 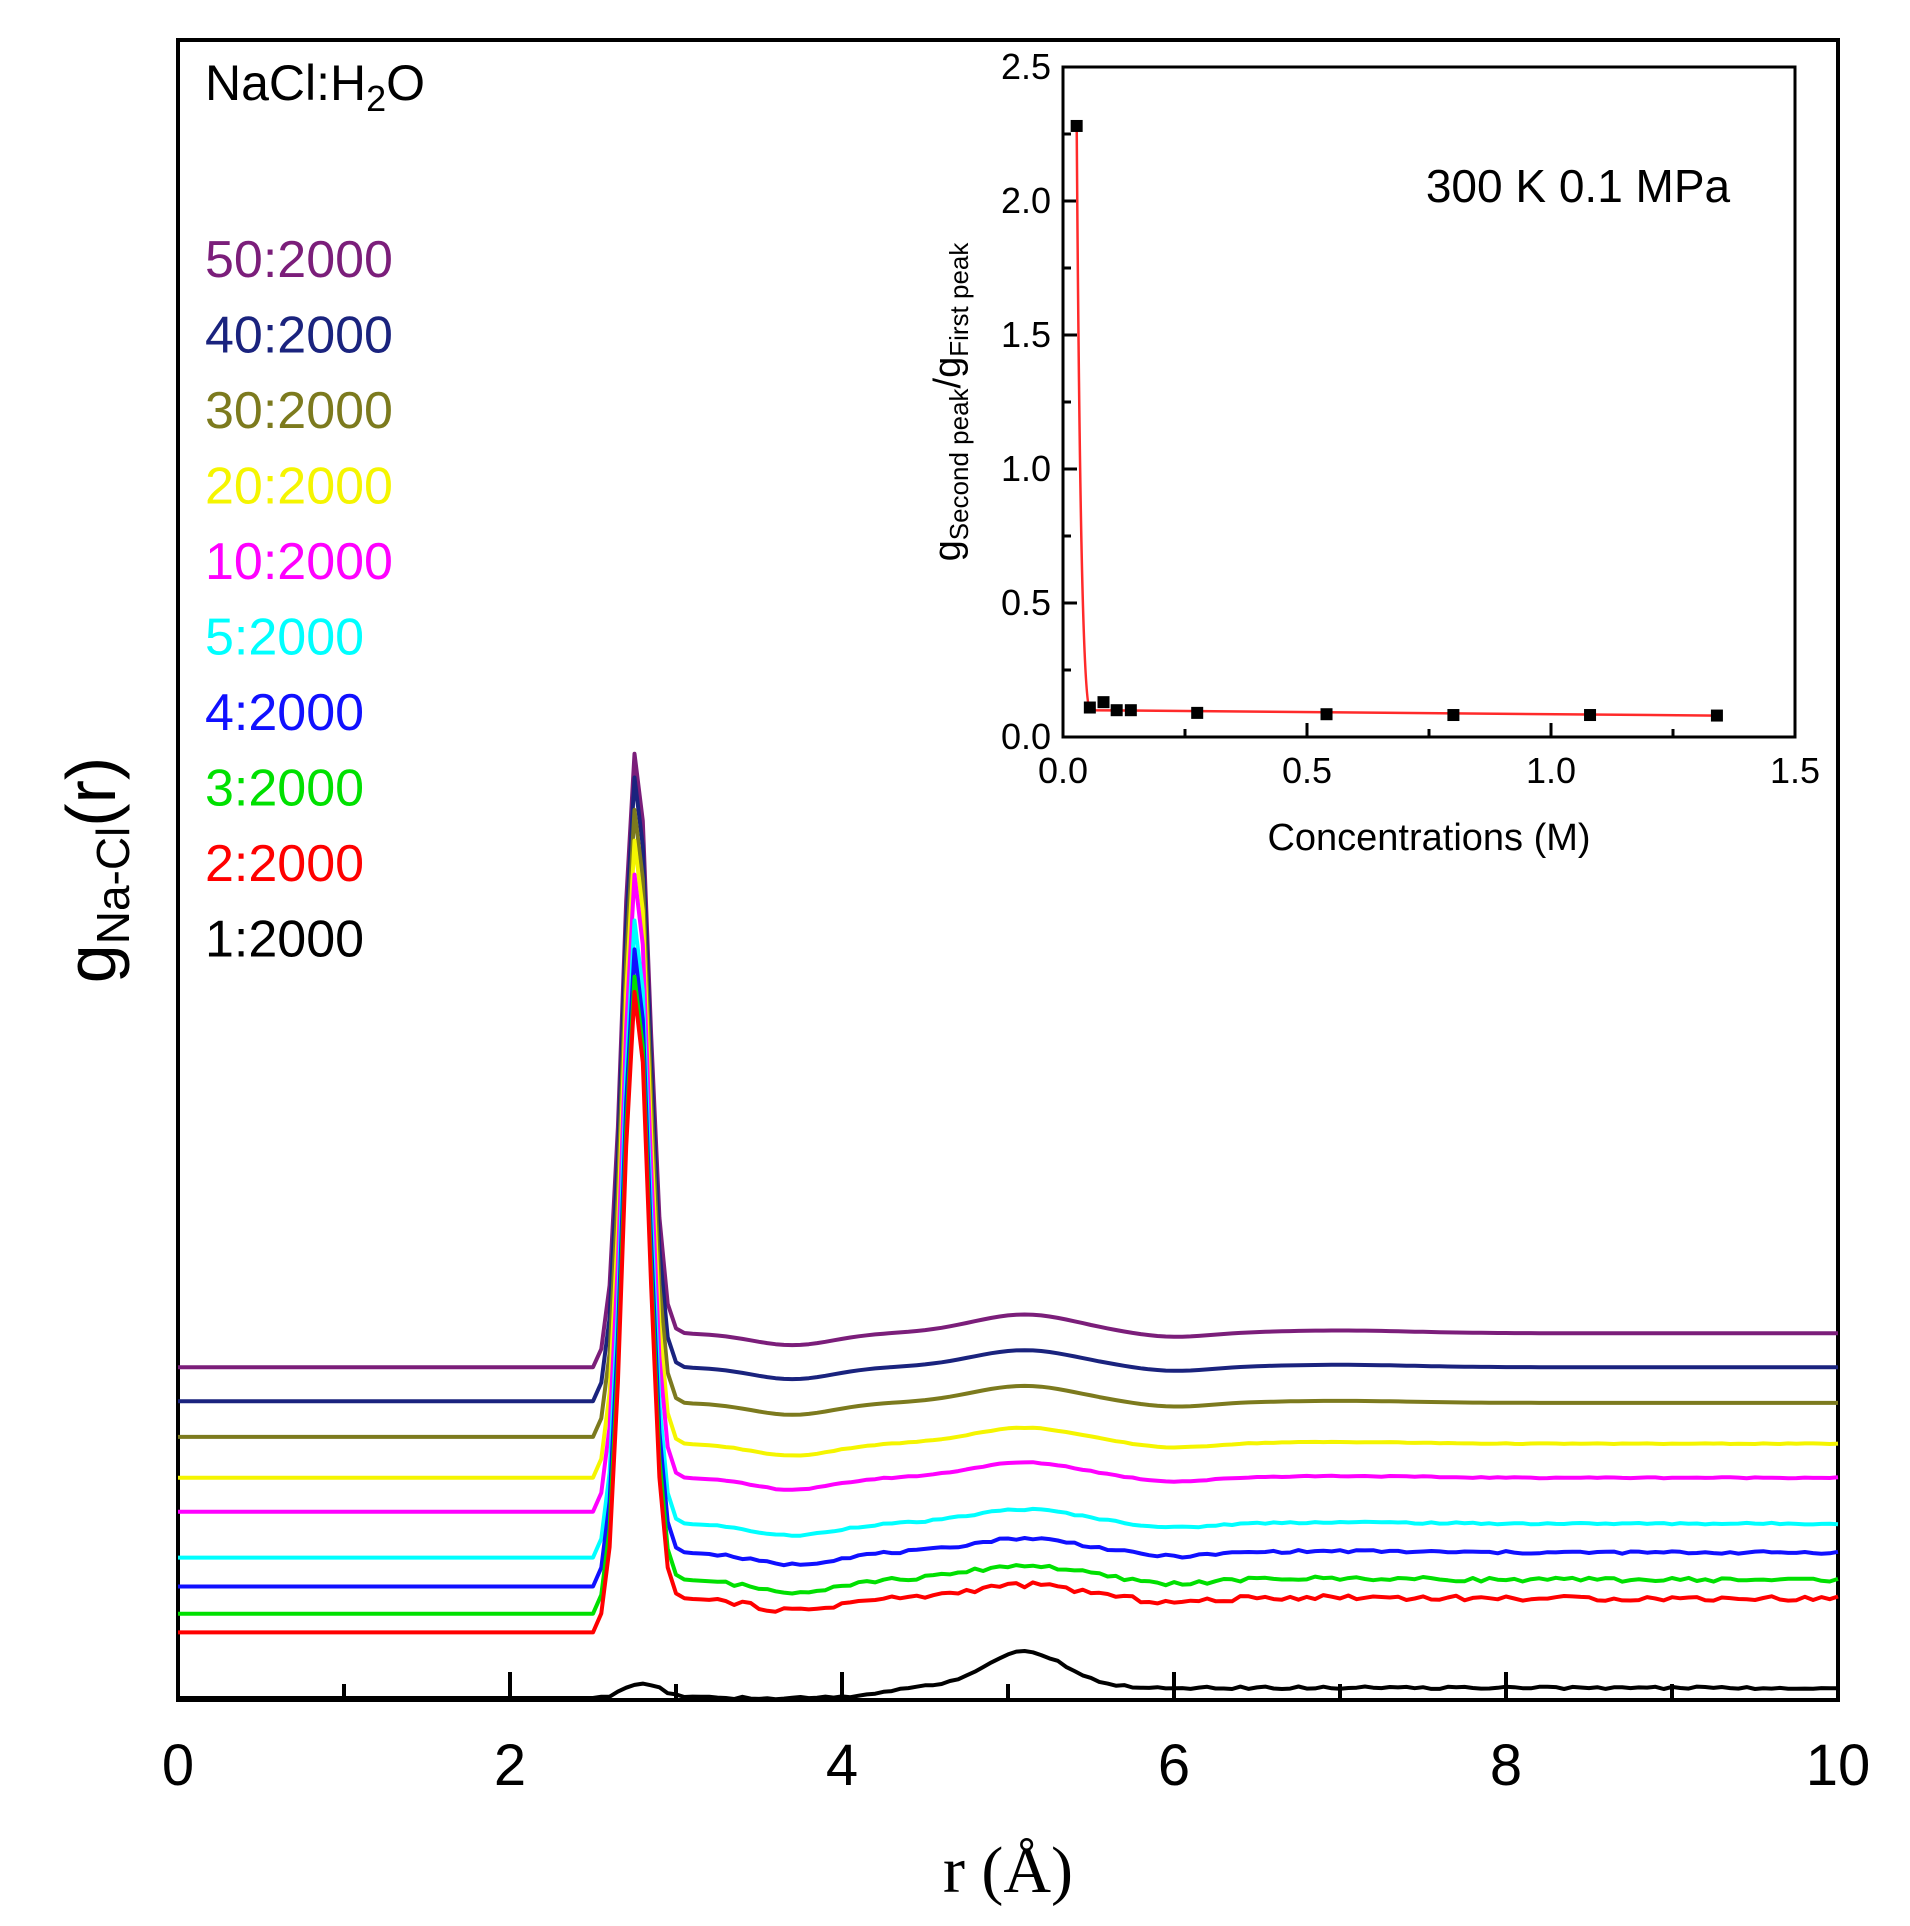 I want to click on legend-entry: 10:2000, so click(x=299, y=562).